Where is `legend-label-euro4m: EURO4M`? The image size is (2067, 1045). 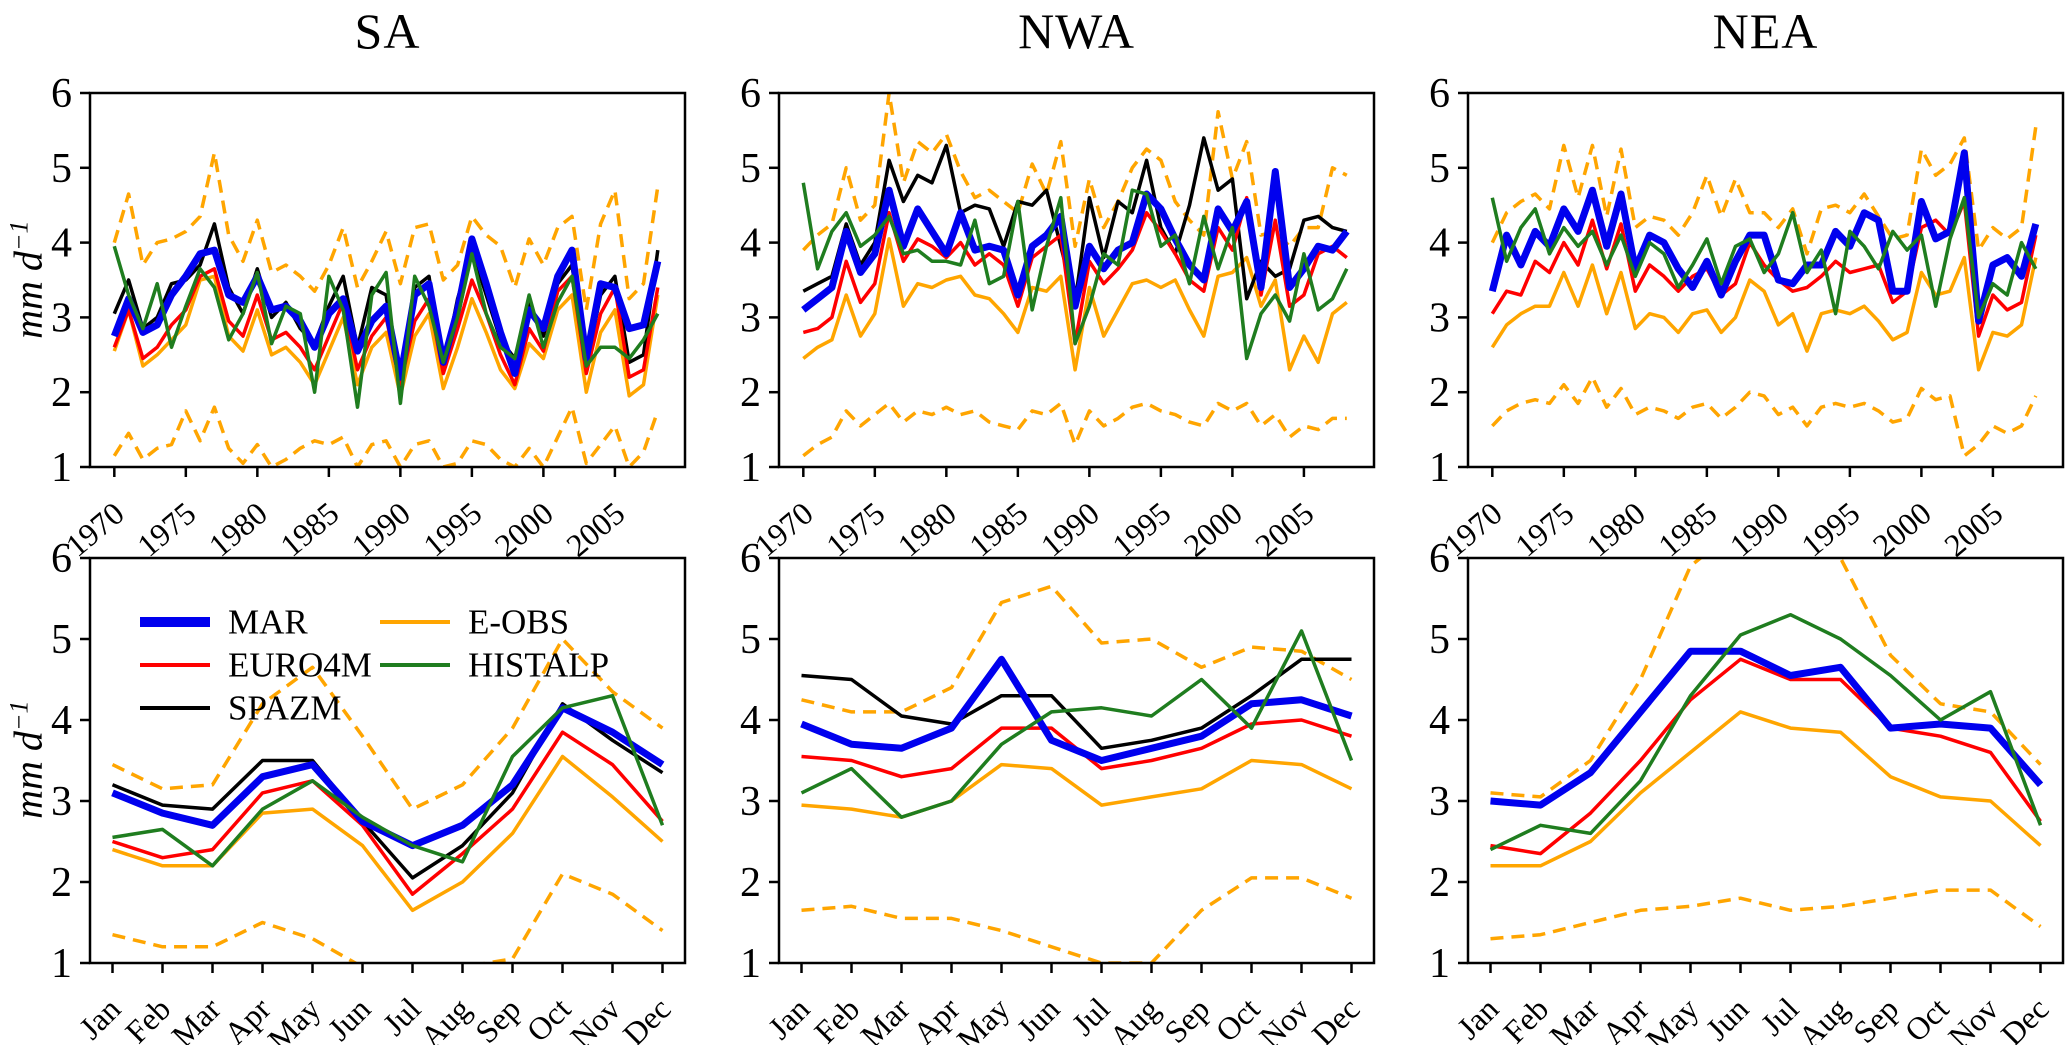
legend-label-euro4m: EURO4M is located at coordinates (300, 665).